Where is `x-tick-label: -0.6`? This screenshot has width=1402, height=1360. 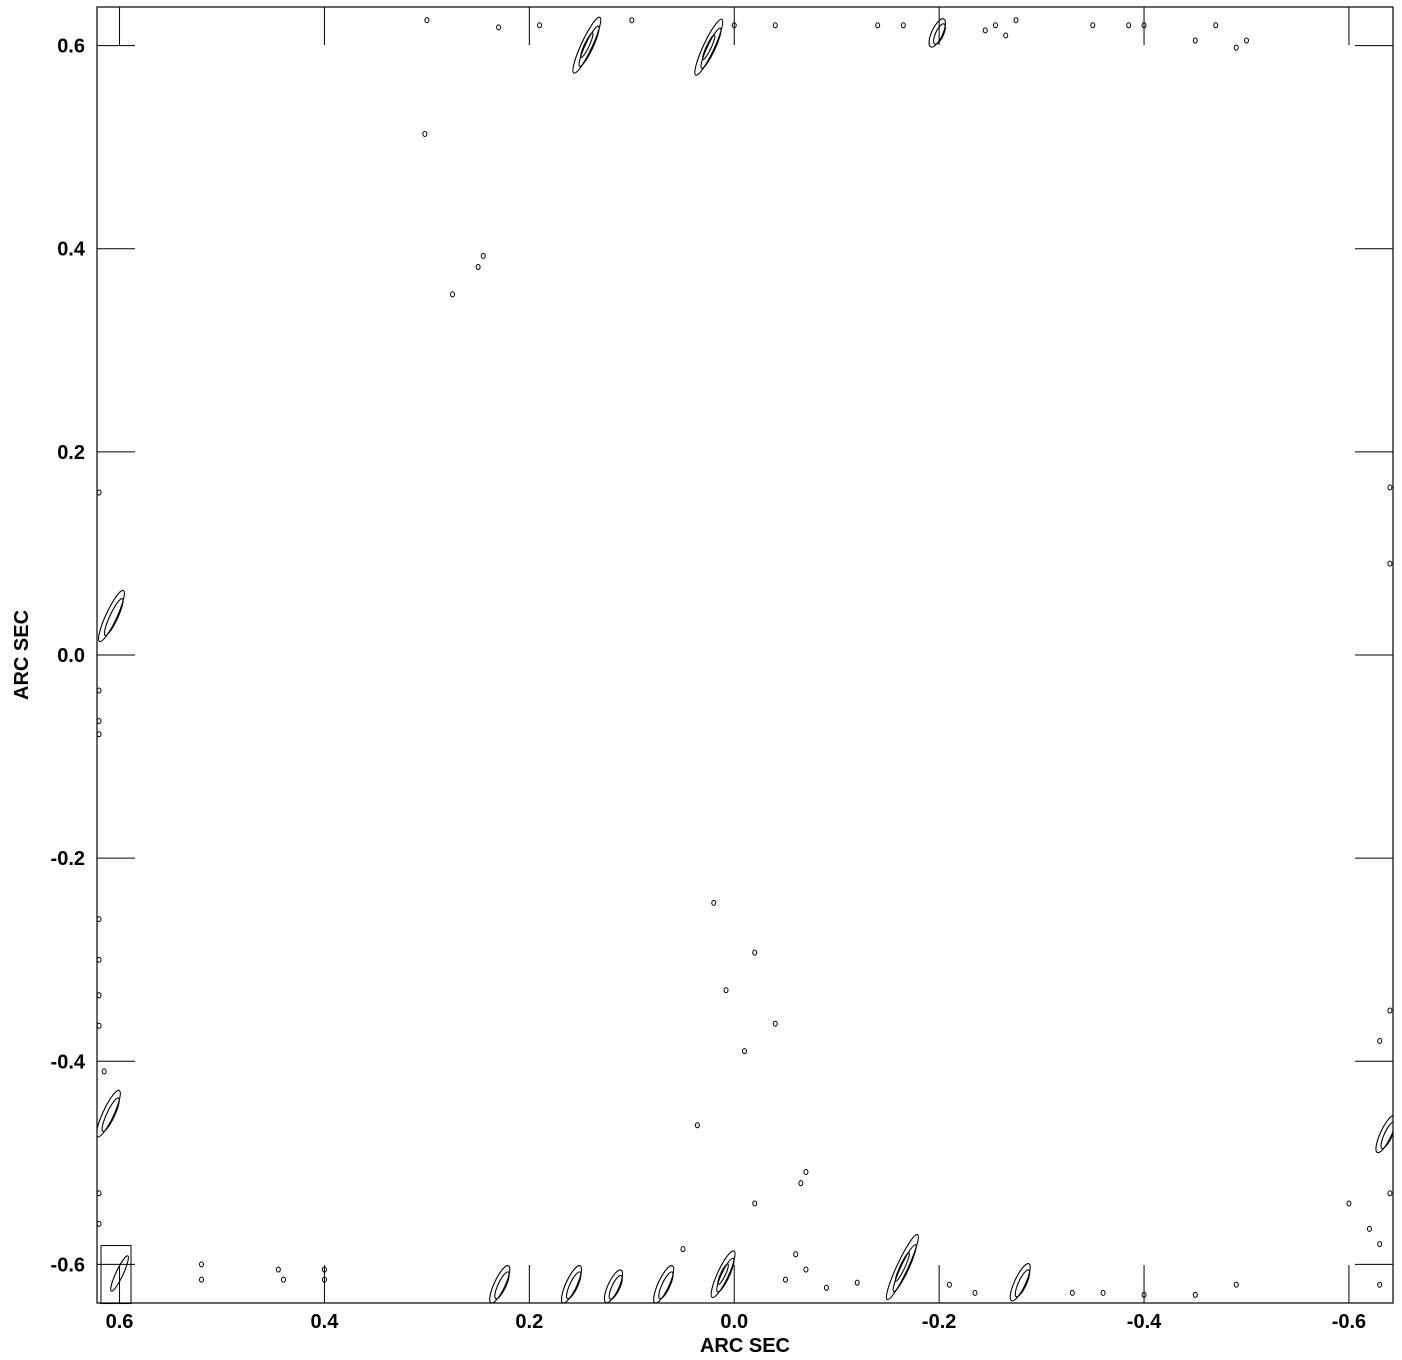
x-tick-label: -0.6 is located at coordinates (1349, 1322).